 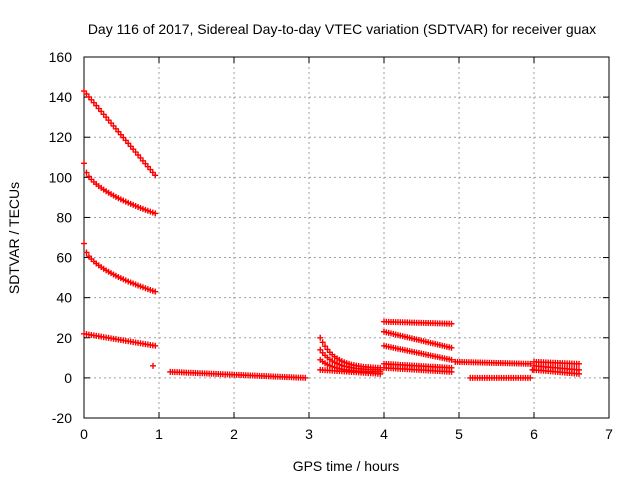 I want to click on y-tick-label: 160, so click(x=61, y=57).